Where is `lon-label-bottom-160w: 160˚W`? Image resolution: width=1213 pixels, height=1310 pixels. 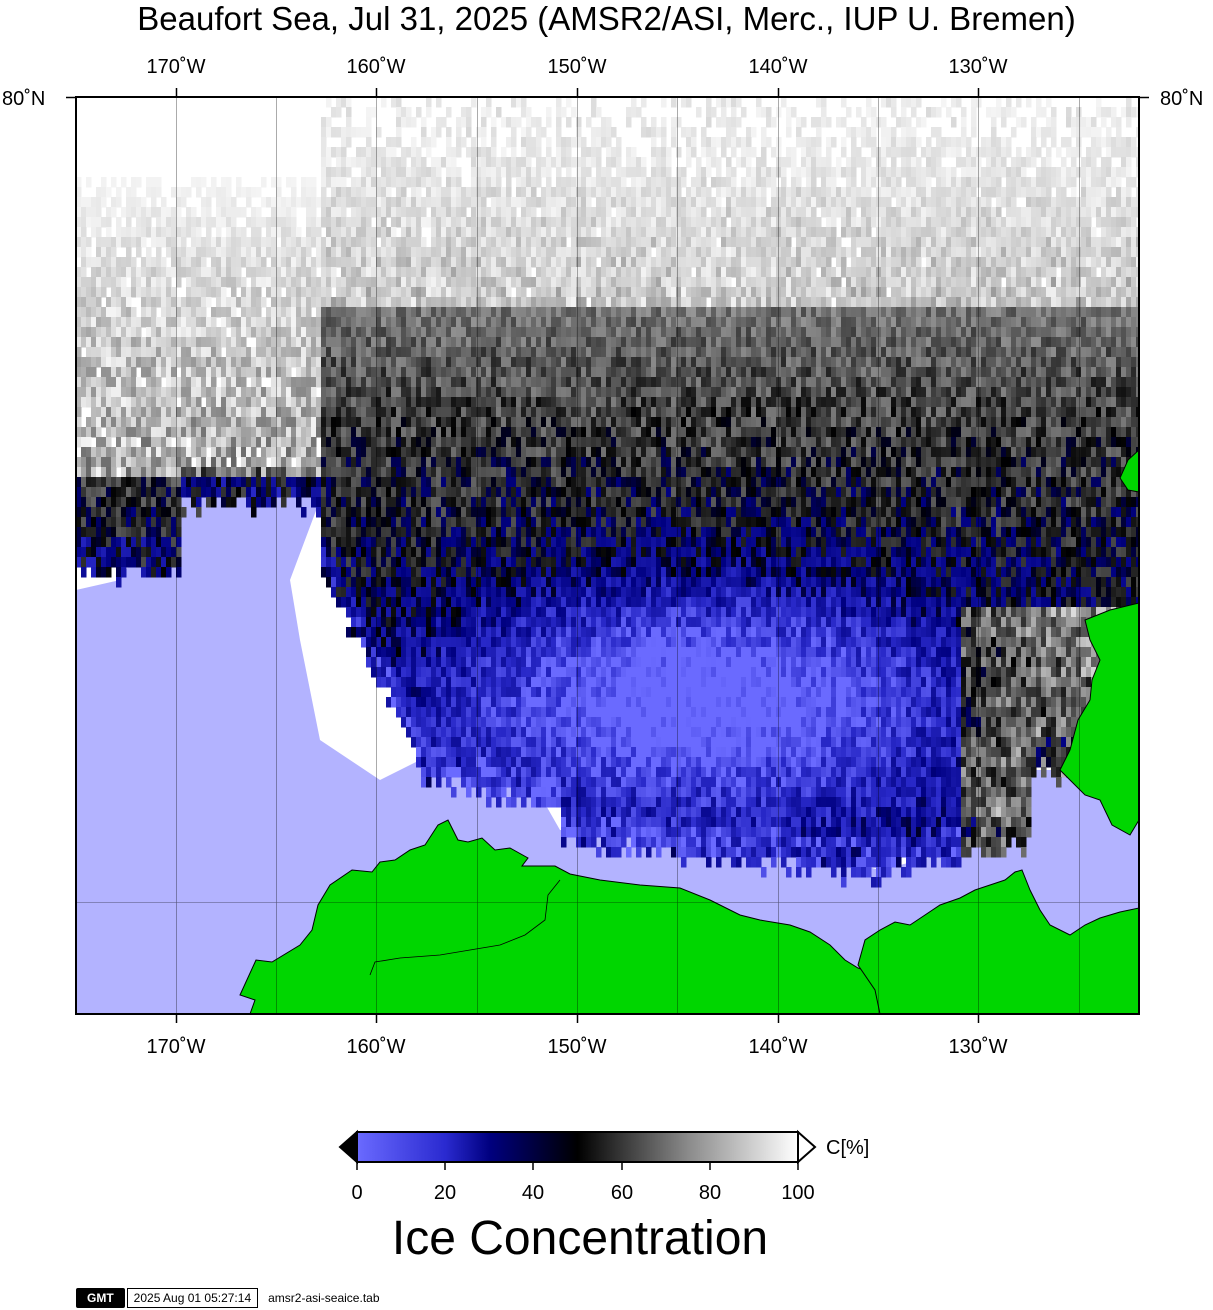
lon-label-bottom-160w: 160˚W is located at coordinates (376, 1047).